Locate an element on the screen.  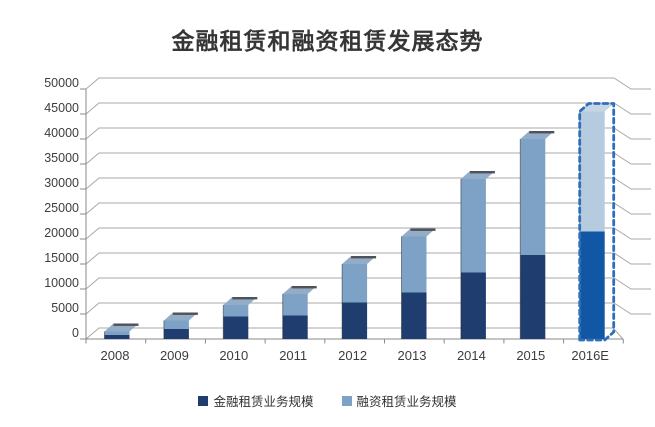
bar-2014: 2014 is located at coordinates (476, 267).